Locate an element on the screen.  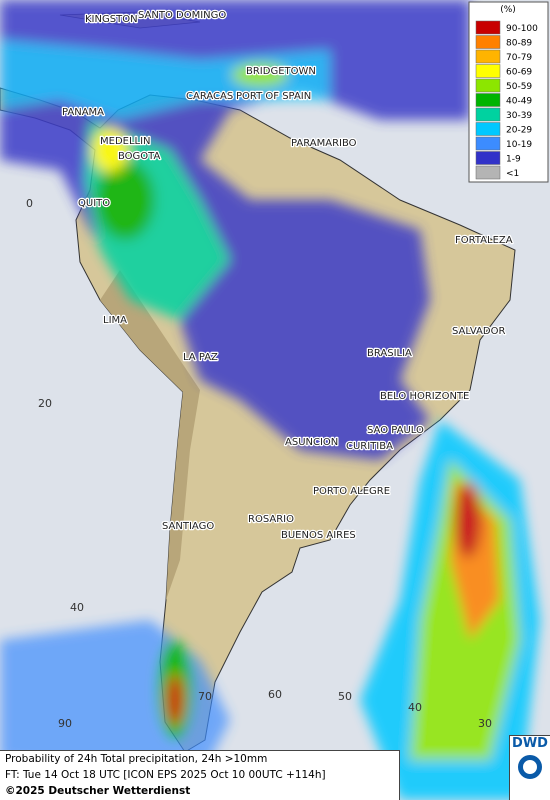
city-label: FORTALEZA is located at coordinates (484, 240).